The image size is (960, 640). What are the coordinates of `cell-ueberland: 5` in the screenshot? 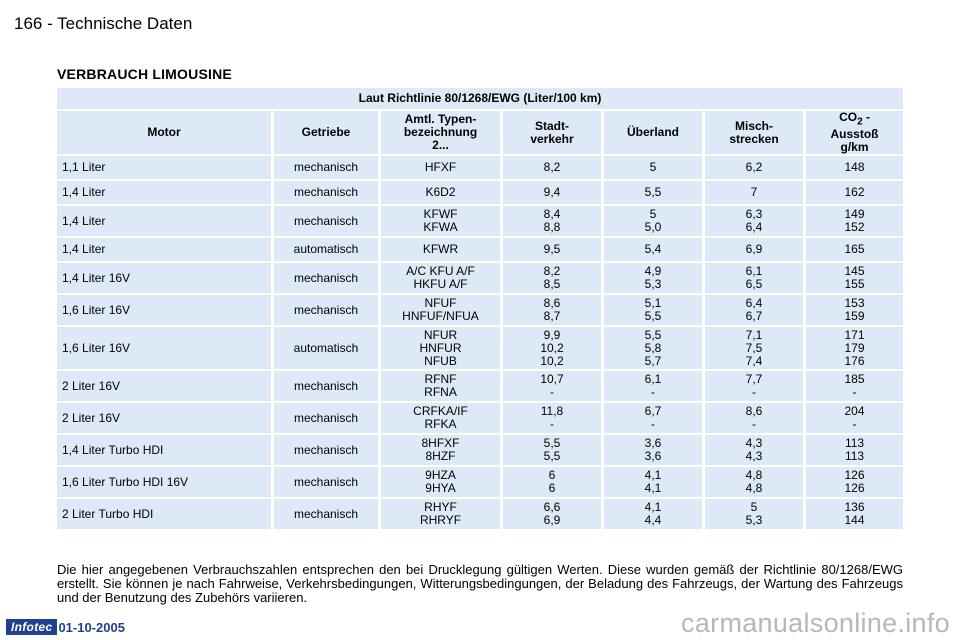 It's located at (651, 168).